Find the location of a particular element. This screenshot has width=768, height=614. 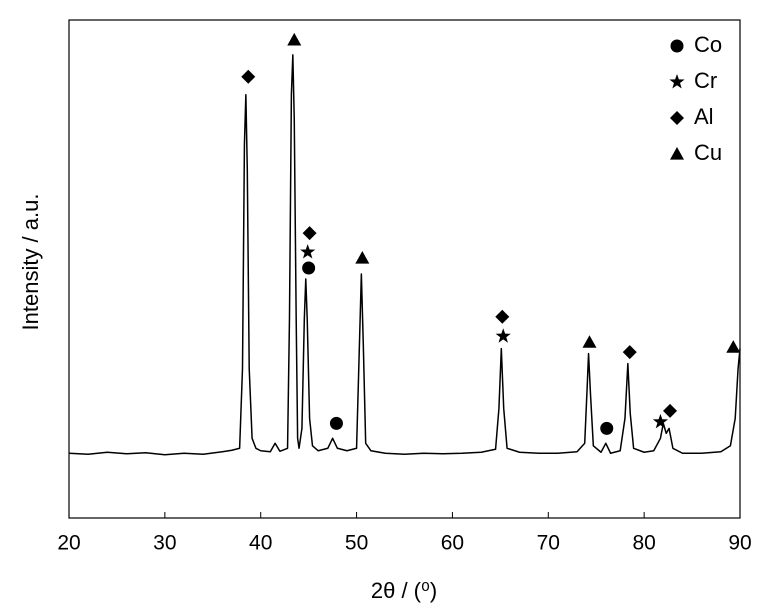

x-axis-label: 2θ / (⁰) is located at coordinates (404, 590).